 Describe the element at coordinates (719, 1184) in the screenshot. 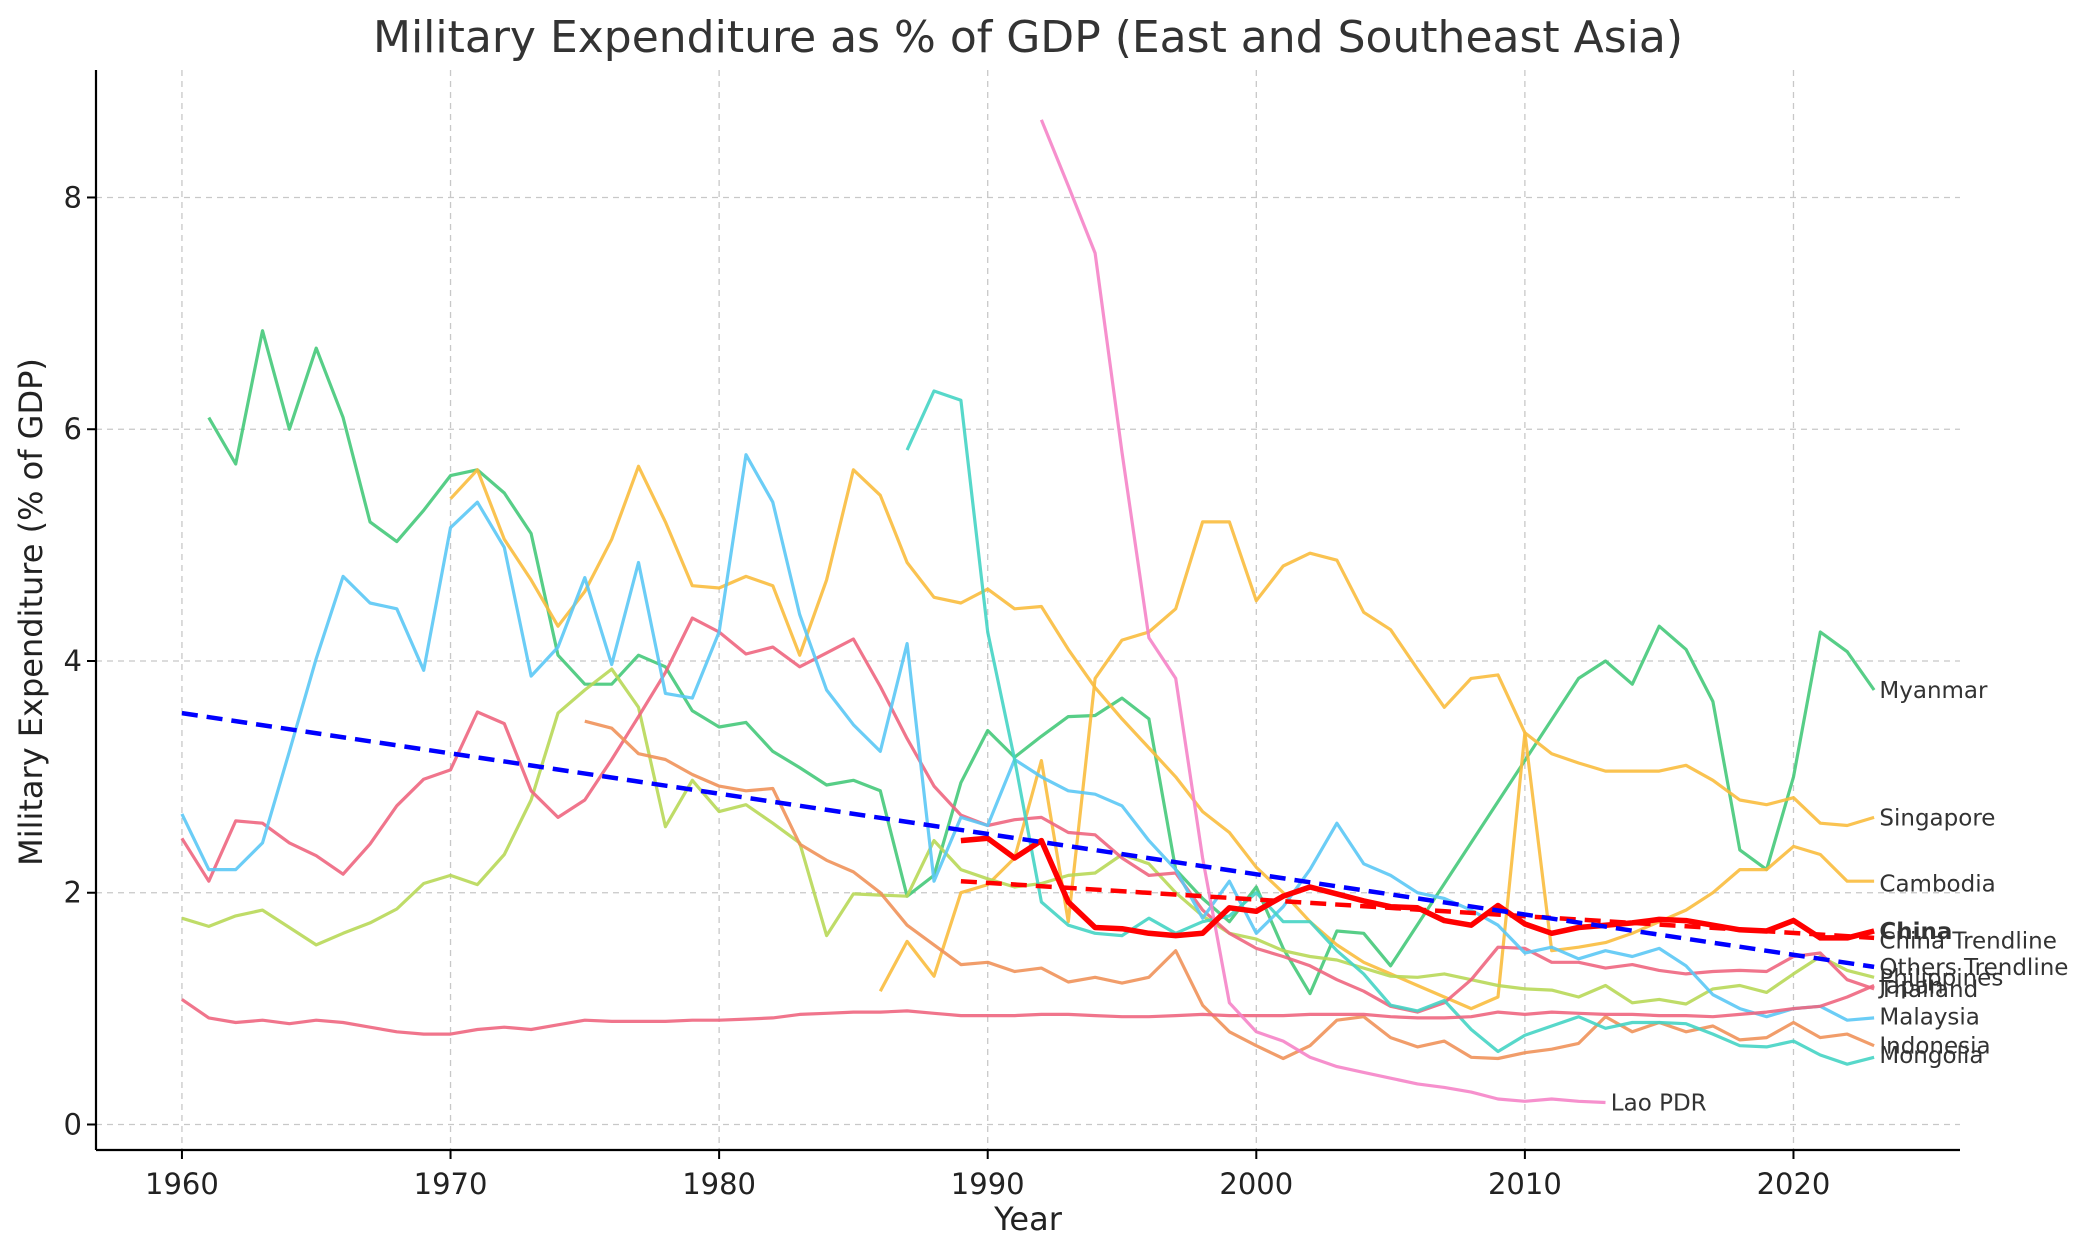

I see `x-tick-label: 1980` at that location.